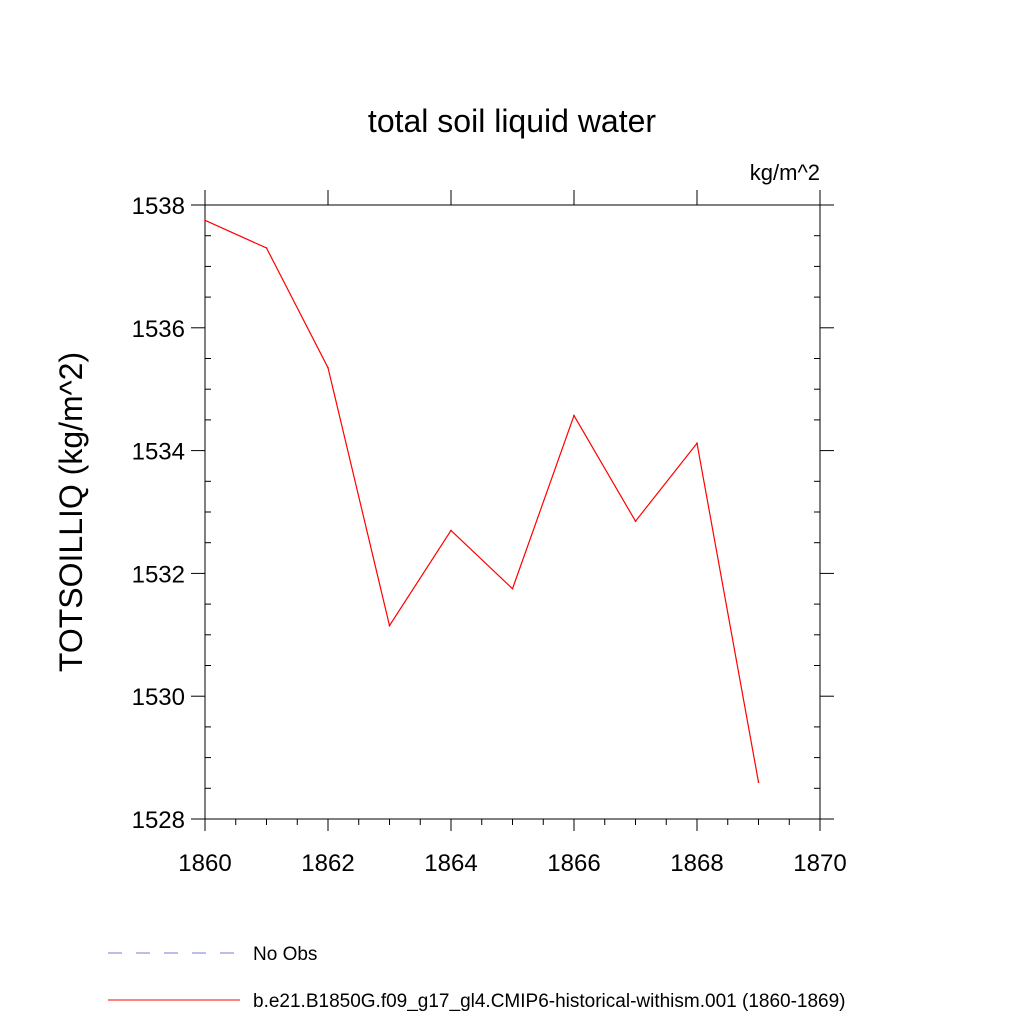 The width and height of the screenshot is (1024, 1024). I want to click on chart-title: total soil liquid water, so click(512, 121).